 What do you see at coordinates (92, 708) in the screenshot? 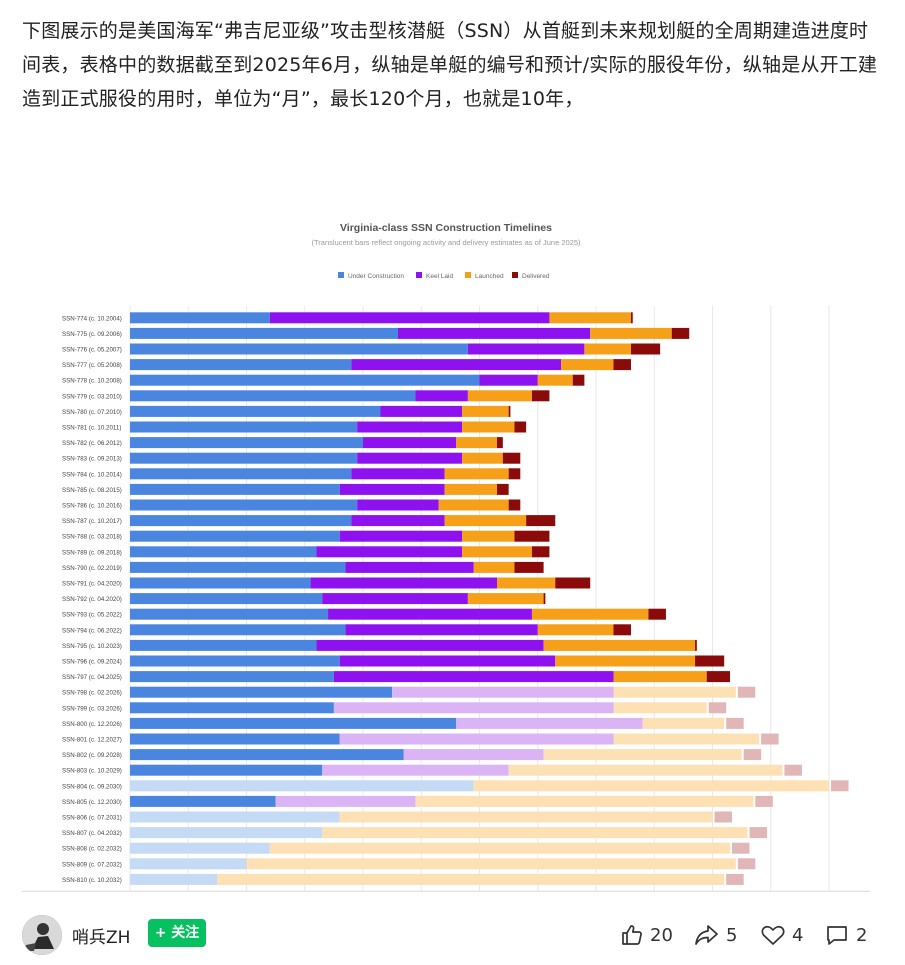
I see `boat-label: SSN-799 (c. 03.2026)` at bounding box center [92, 708].